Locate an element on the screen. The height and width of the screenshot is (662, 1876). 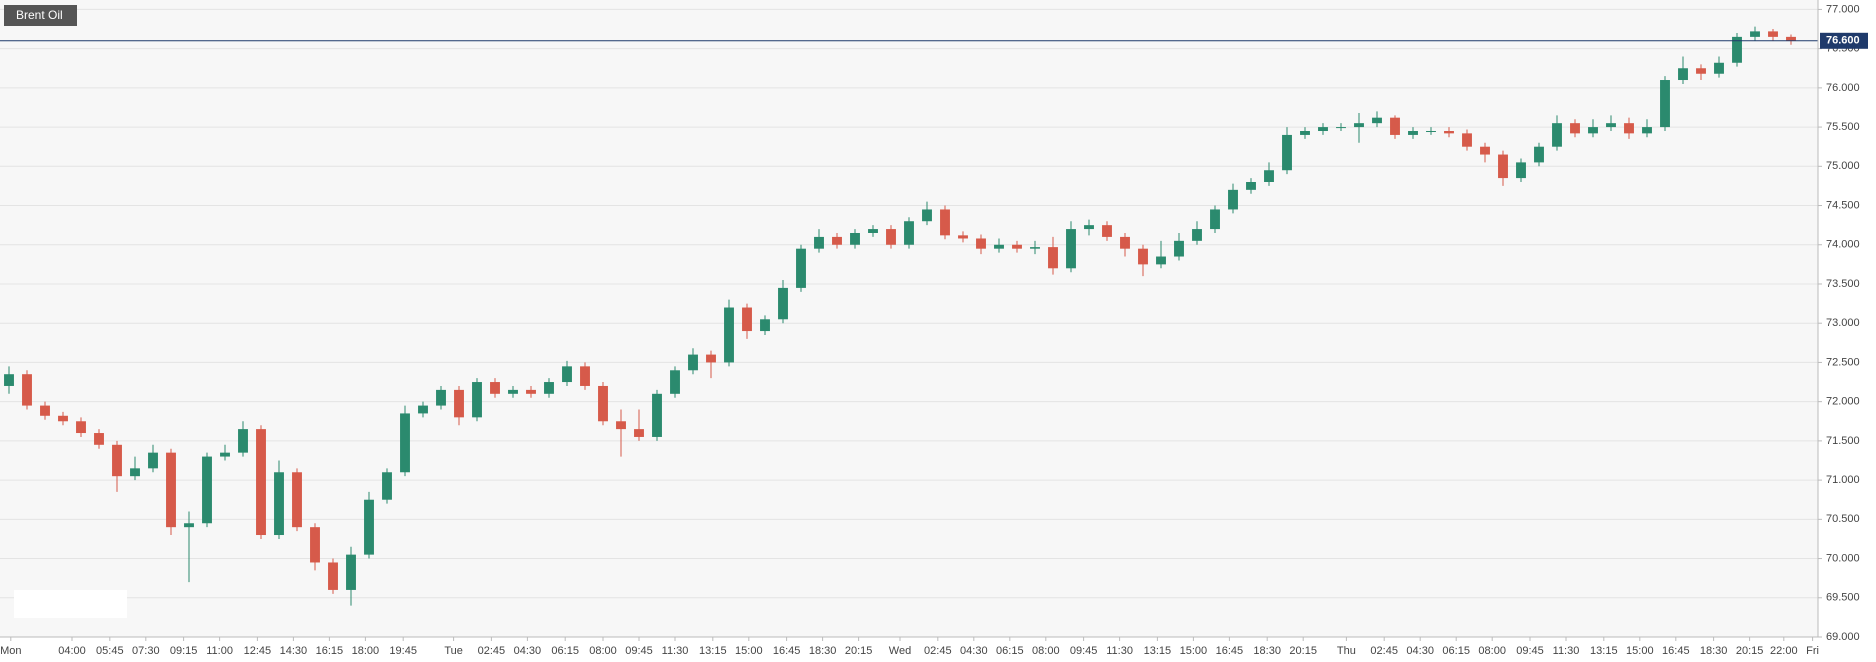
y-tick-label: 73.000 is located at coordinates (1843, 323).